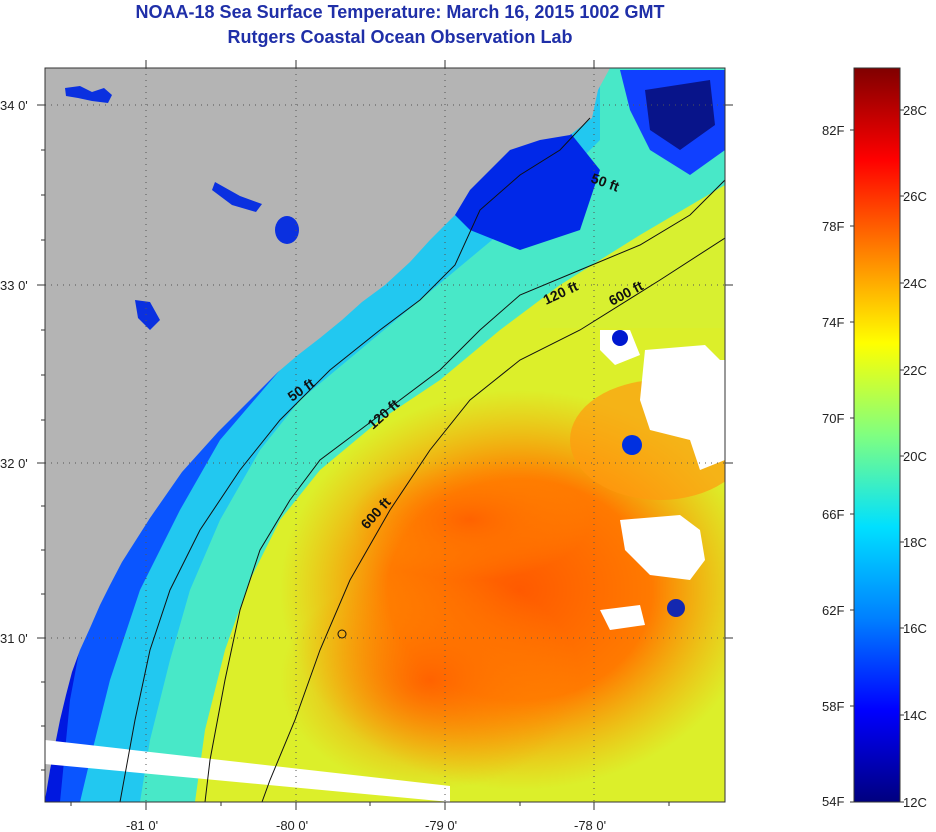  What do you see at coordinates (14, 638) in the screenshot?
I see `latitude-label: 31 0'` at bounding box center [14, 638].